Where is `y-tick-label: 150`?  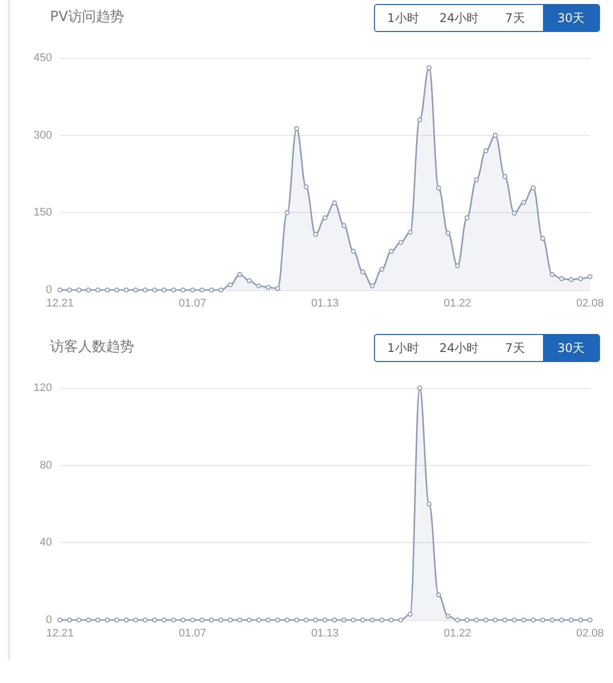
y-tick-label: 150 is located at coordinates (43, 212).